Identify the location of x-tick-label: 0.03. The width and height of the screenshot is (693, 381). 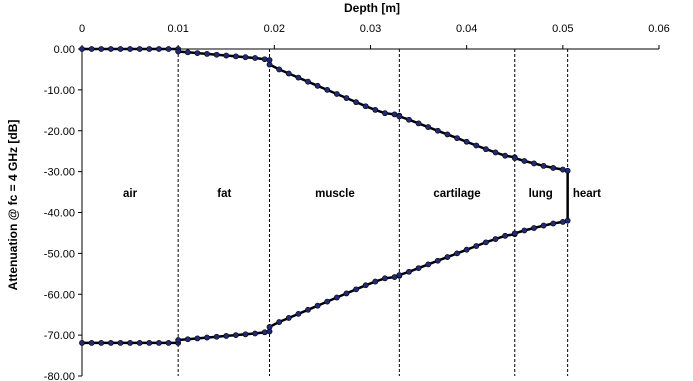
(370, 29).